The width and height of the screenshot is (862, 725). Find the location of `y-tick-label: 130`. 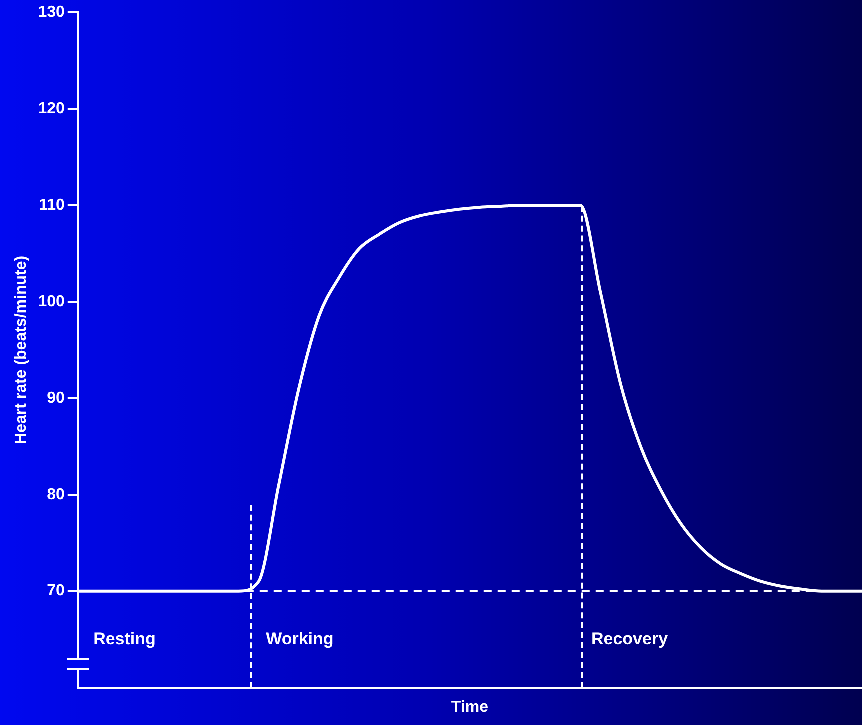

y-tick-label: 130 is located at coordinates (51, 13).